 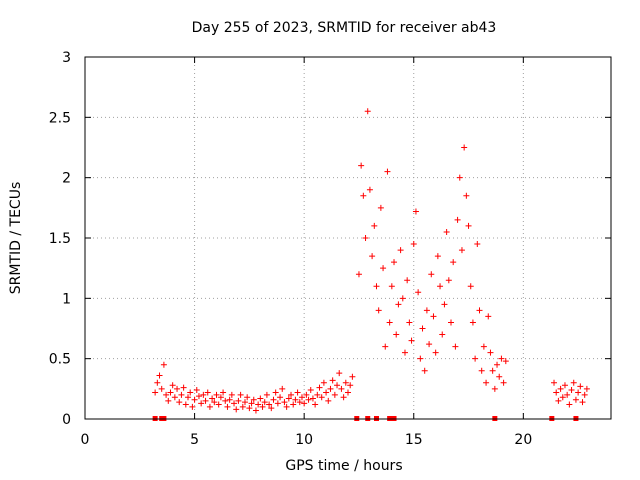 What do you see at coordinates (523, 440) in the screenshot?
I see `x-tick-label: 20` at bounding box center [523, 440].